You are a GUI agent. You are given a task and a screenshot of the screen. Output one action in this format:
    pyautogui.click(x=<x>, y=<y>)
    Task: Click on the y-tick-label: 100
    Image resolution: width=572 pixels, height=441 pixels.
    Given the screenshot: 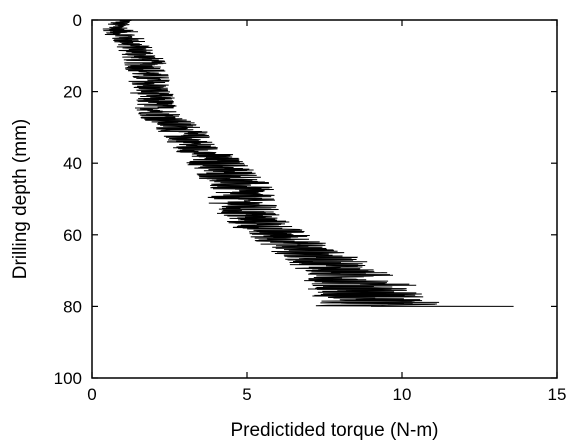 What is the action you would take?
    pyautogui.click(x=68, y=378)
    